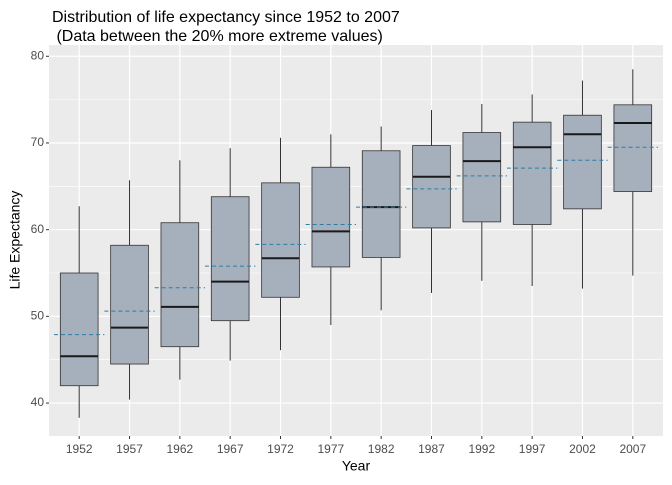 This screenshot has width=672, height=485. Describe the element at coordinates (180, 449) in the screenshot. I see `x-tick-label: 1962` at that location.